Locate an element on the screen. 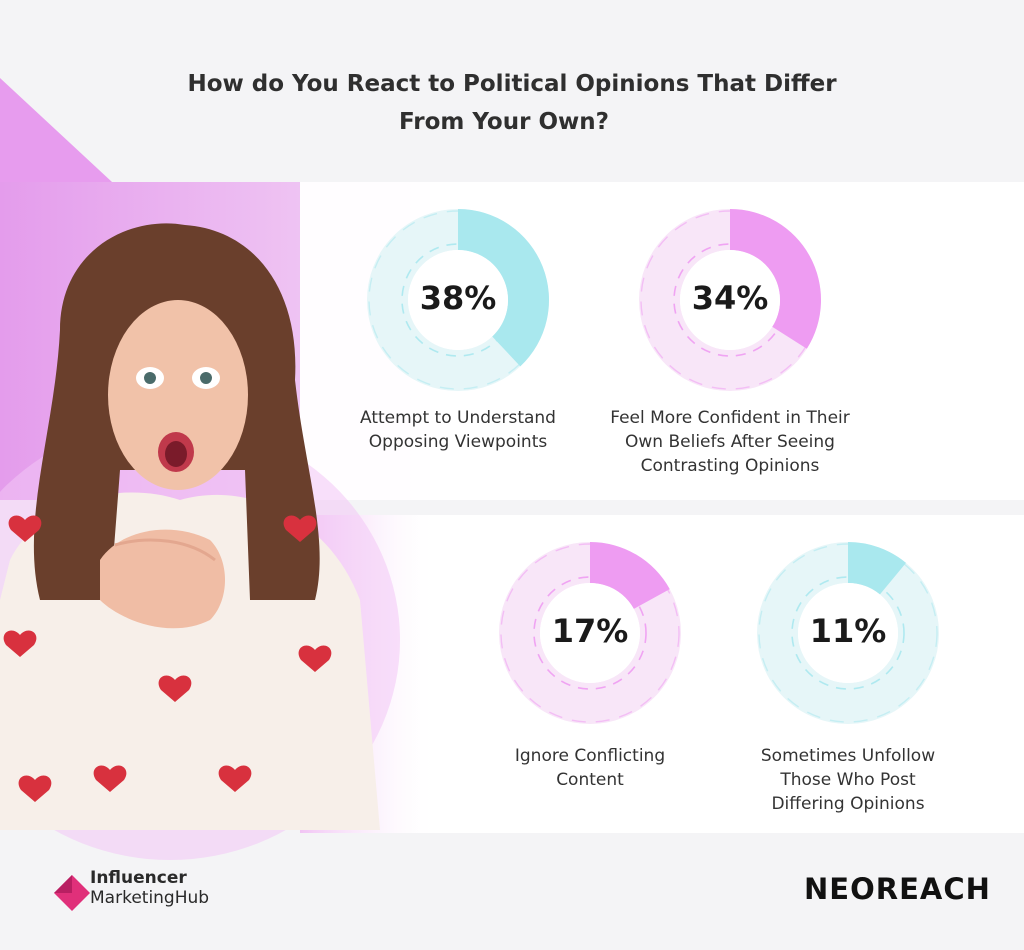 The height and width of the screenshot is (950, 1024). influencer-marketing-hub-logo-icon is located at coordinates (72, 893).